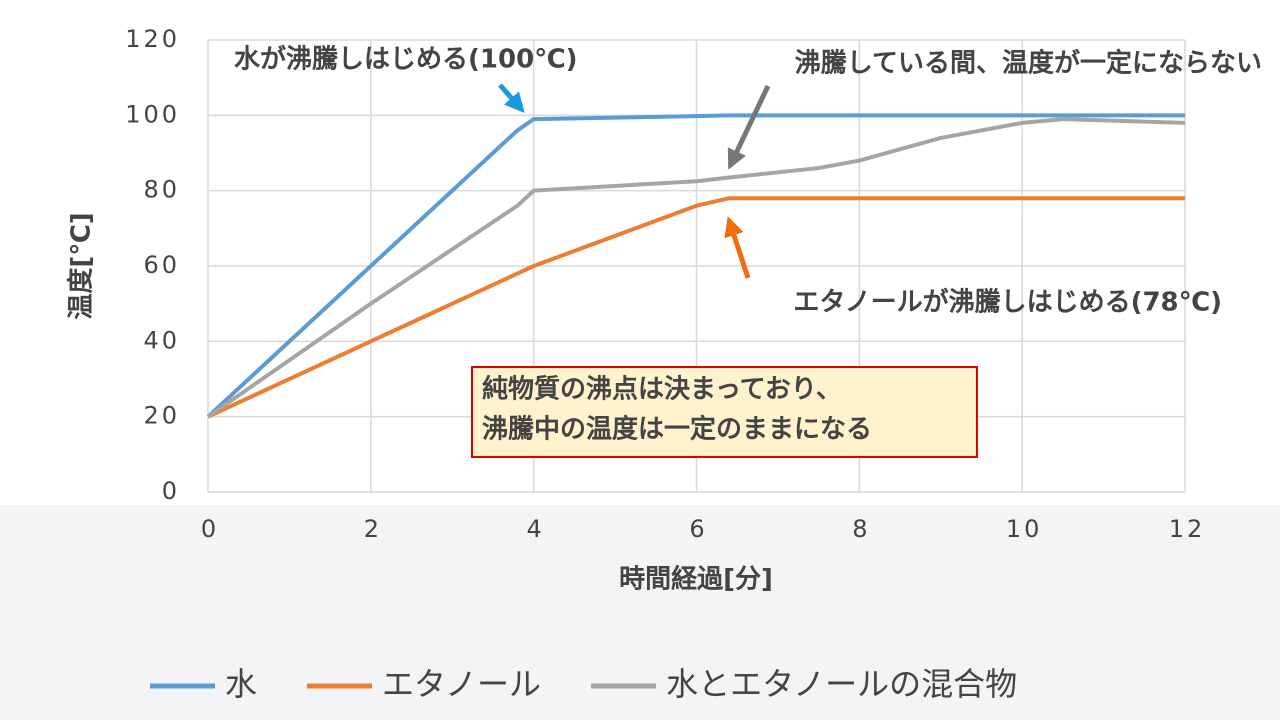 The image size is (1280, 720). Describe the element at coordinates (861, 529) in the screenshot. I see `x-tick-label: 8` at that location.